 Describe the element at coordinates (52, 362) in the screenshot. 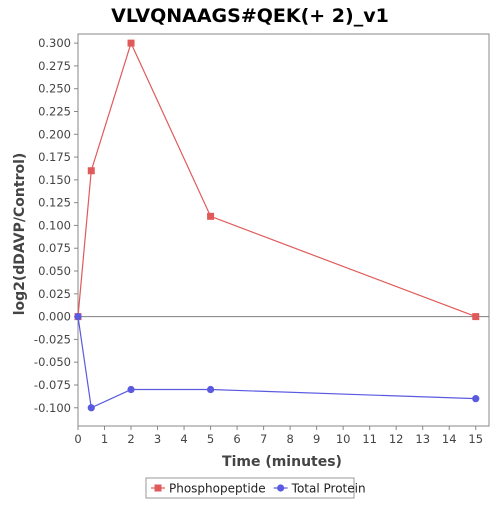

I see `y-tick-label: -0.050` at that location.